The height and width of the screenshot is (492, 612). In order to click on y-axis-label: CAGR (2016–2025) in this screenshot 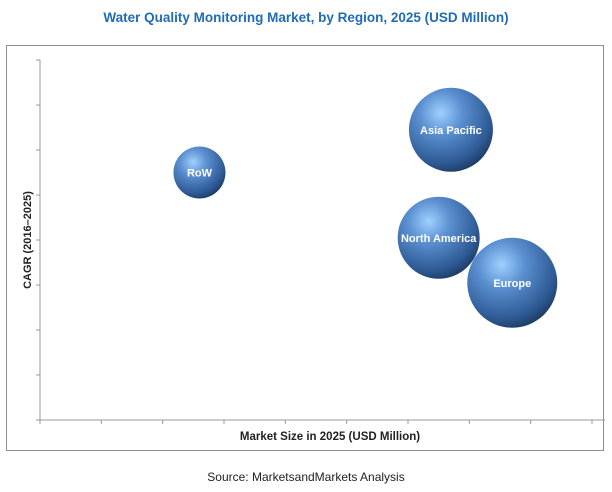, I will do `click(28, 240)`.